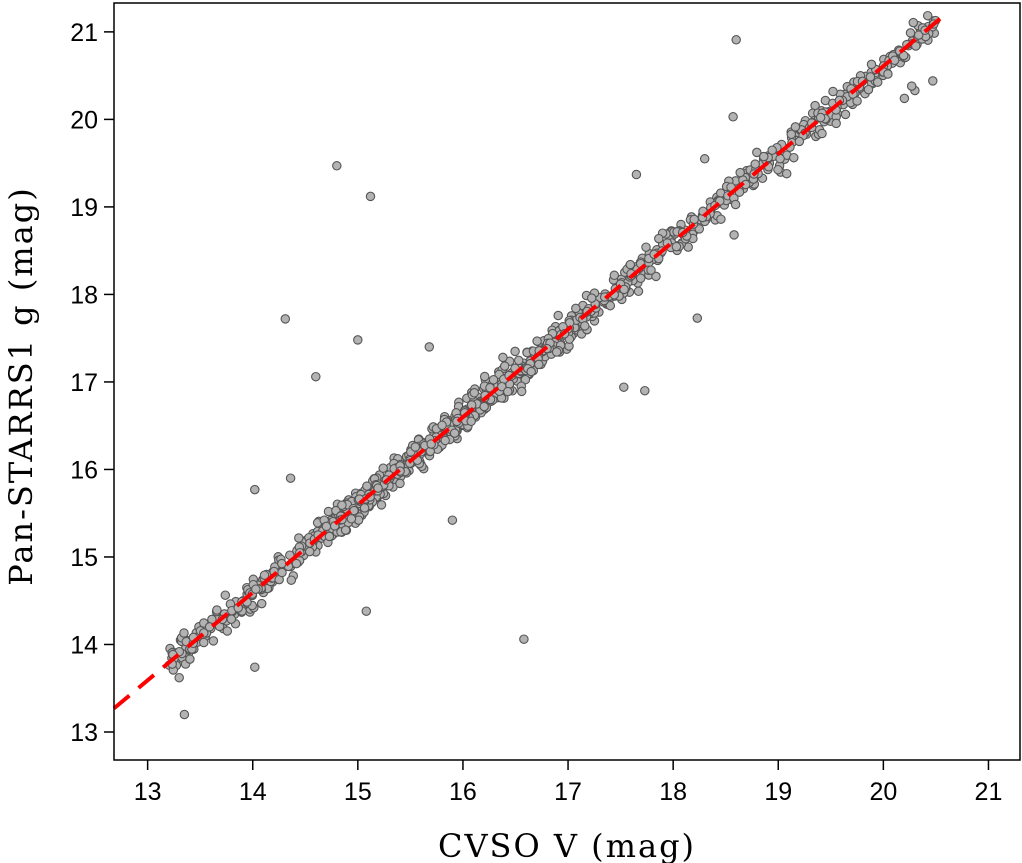 This screenshot has width=1022, height=863. Describe the element at coordinates (84, 295) in the screenshot. I see `y-tick-label: 18` at that location.